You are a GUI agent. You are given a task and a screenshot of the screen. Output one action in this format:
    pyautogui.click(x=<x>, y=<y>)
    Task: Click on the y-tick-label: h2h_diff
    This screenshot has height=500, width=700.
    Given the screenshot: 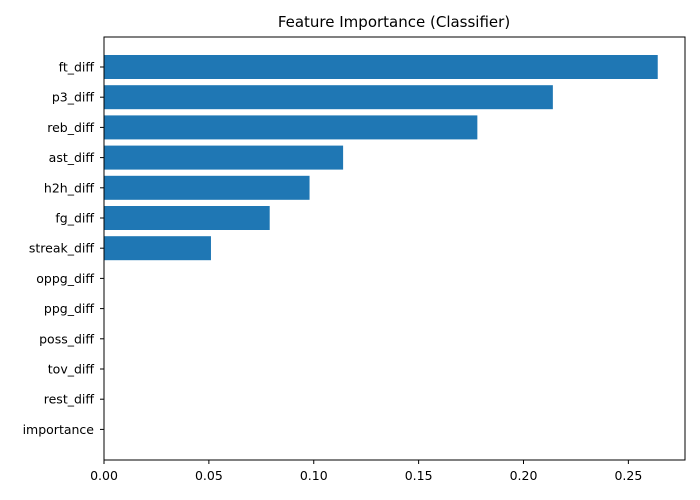 What is the action you would take?
    pyautogui.click(x=69, y=187)
    